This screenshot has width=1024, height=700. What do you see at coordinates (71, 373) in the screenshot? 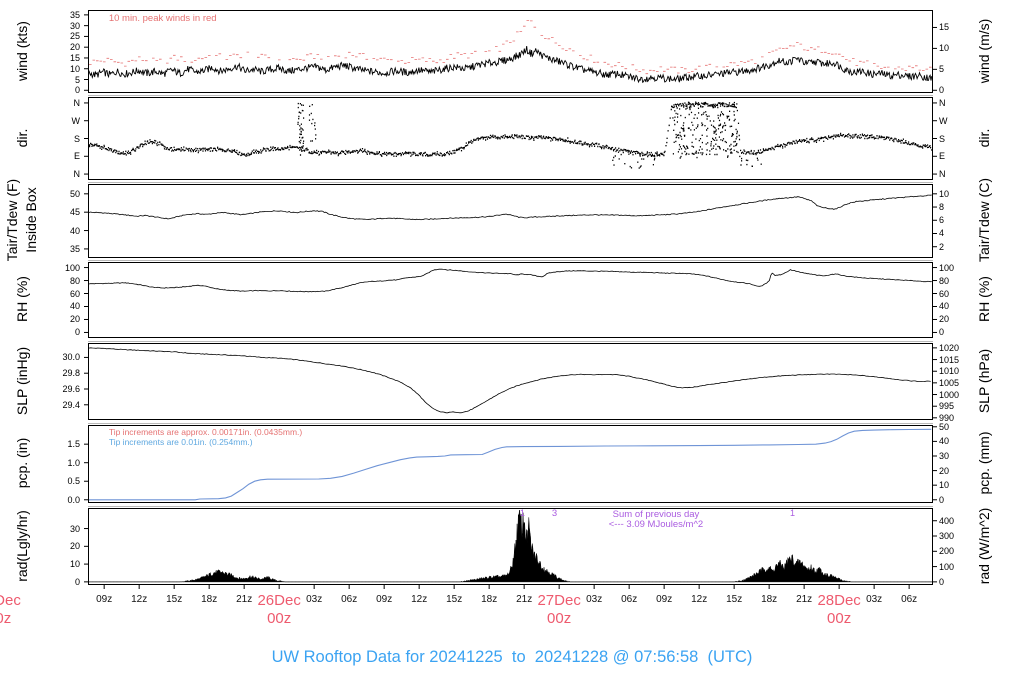
I see `slp-left-tick-label: 29.8` at bounding box center [71, 373].